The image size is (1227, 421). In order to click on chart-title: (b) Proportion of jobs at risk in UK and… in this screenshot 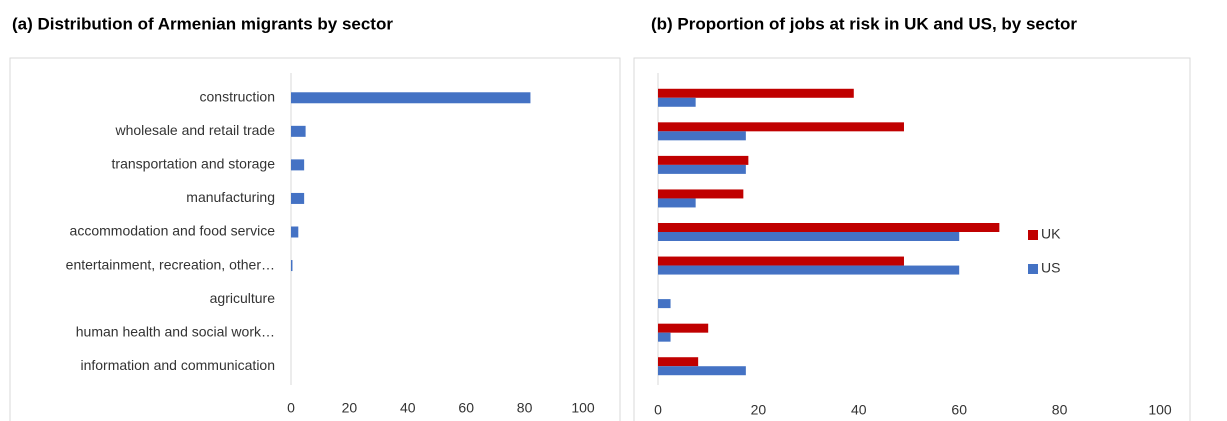, I will do `click(864, 23)`.